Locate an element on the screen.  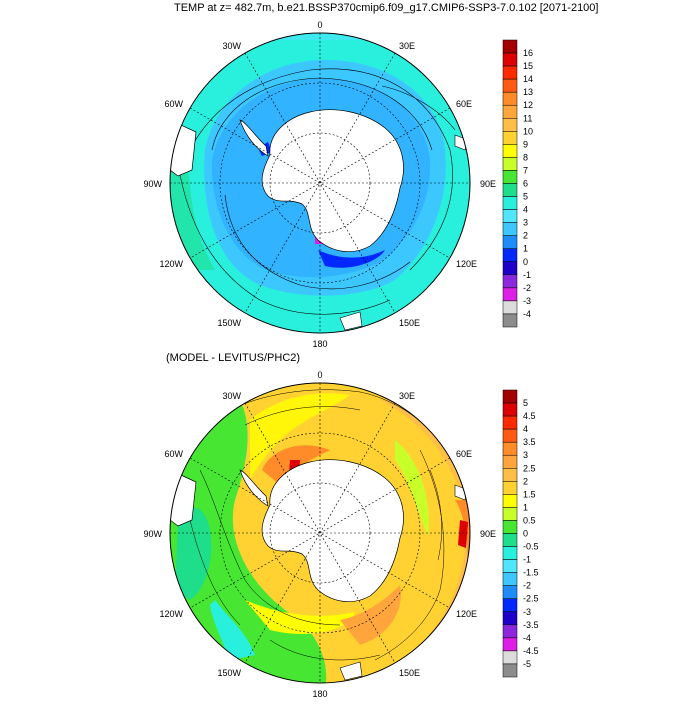
top-colorbar-label-3: 13 is located at coordinates (528, 92).